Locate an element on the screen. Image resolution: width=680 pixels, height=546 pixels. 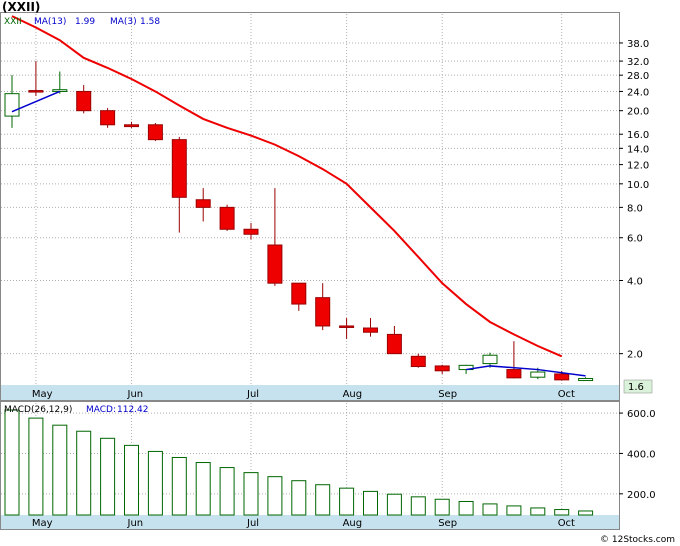
price-ytick-label: 16.0 is located at coordinates (638, 135).